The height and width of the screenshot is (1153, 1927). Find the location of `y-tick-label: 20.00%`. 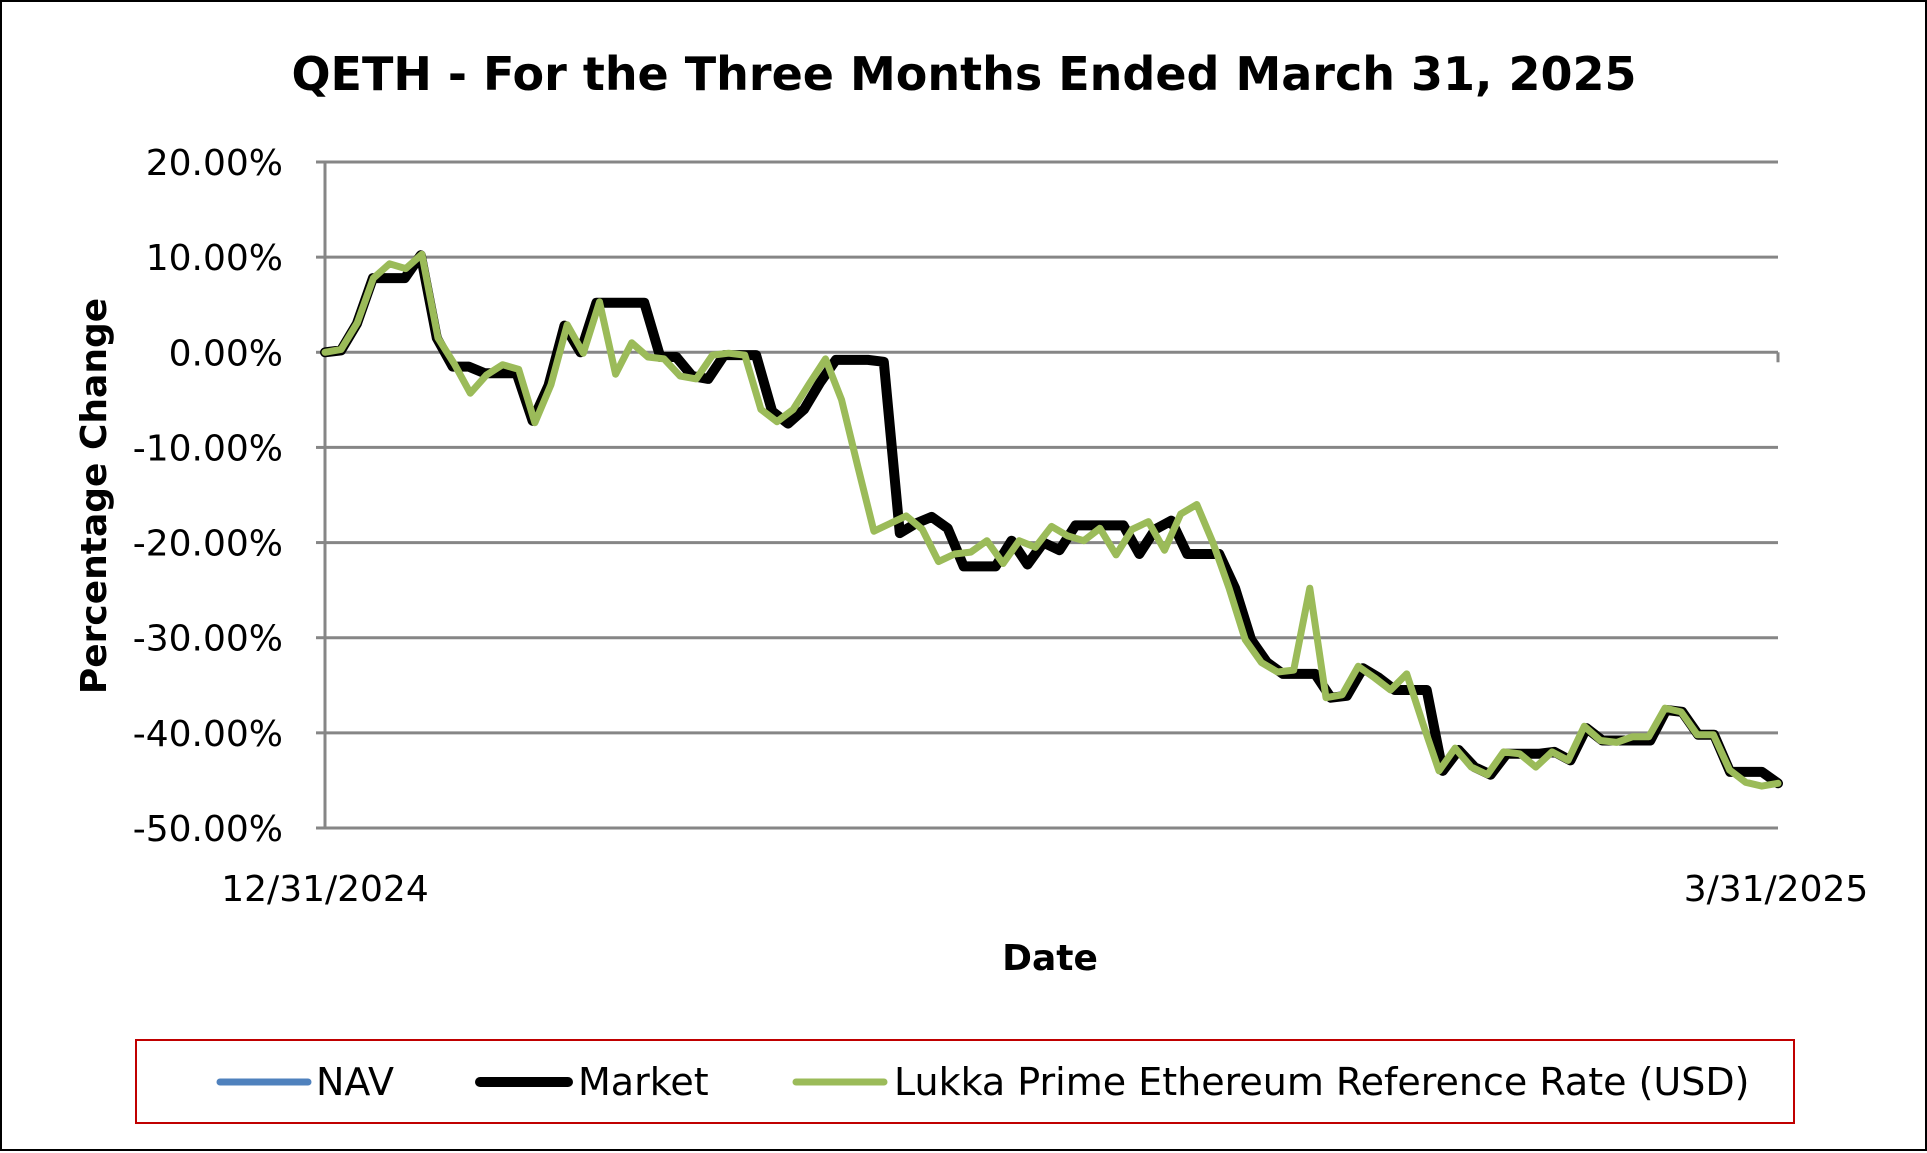

y-tick-label: 20.00% is located at coordinates (214, 163).